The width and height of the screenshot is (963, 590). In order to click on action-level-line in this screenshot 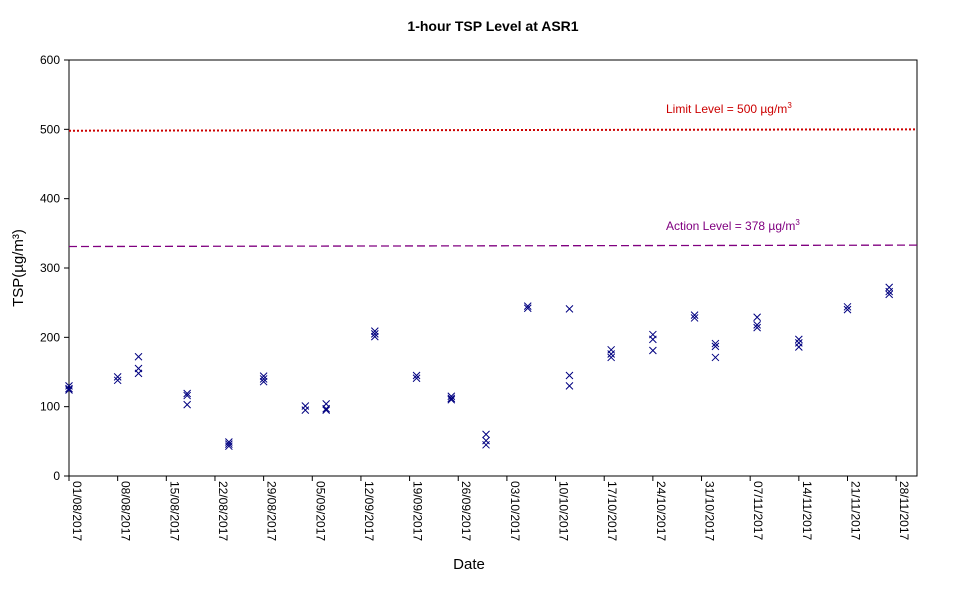, I will do `click(493, 246)`.